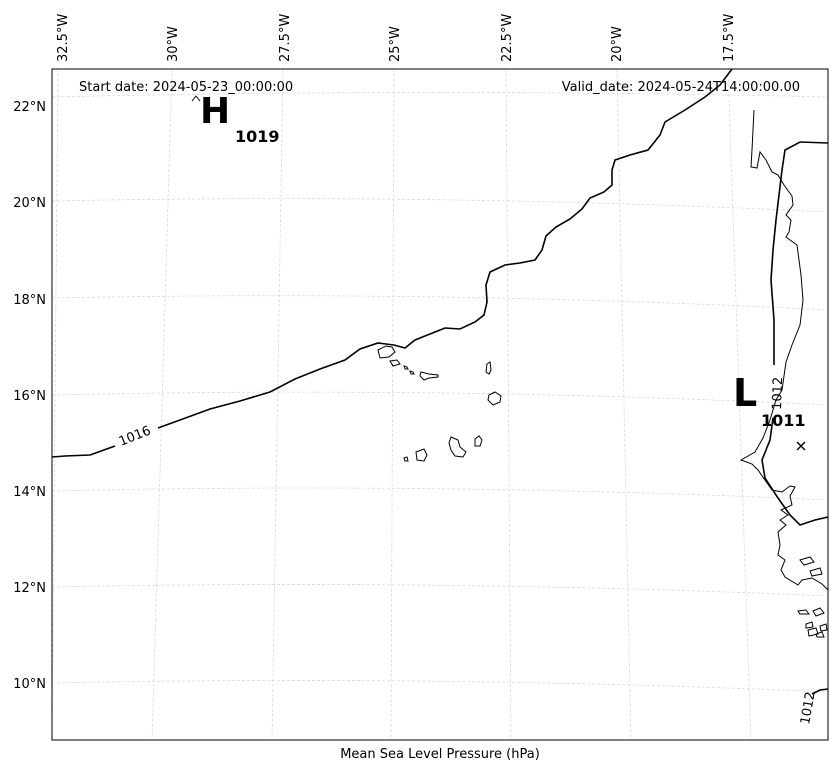 This screenshot has width=837, height=783. What do you see at coordinates (285, 38) in the screenshot?
I see `lon-label-27-5w: 27.5°W` at bounding box center [285, 38].